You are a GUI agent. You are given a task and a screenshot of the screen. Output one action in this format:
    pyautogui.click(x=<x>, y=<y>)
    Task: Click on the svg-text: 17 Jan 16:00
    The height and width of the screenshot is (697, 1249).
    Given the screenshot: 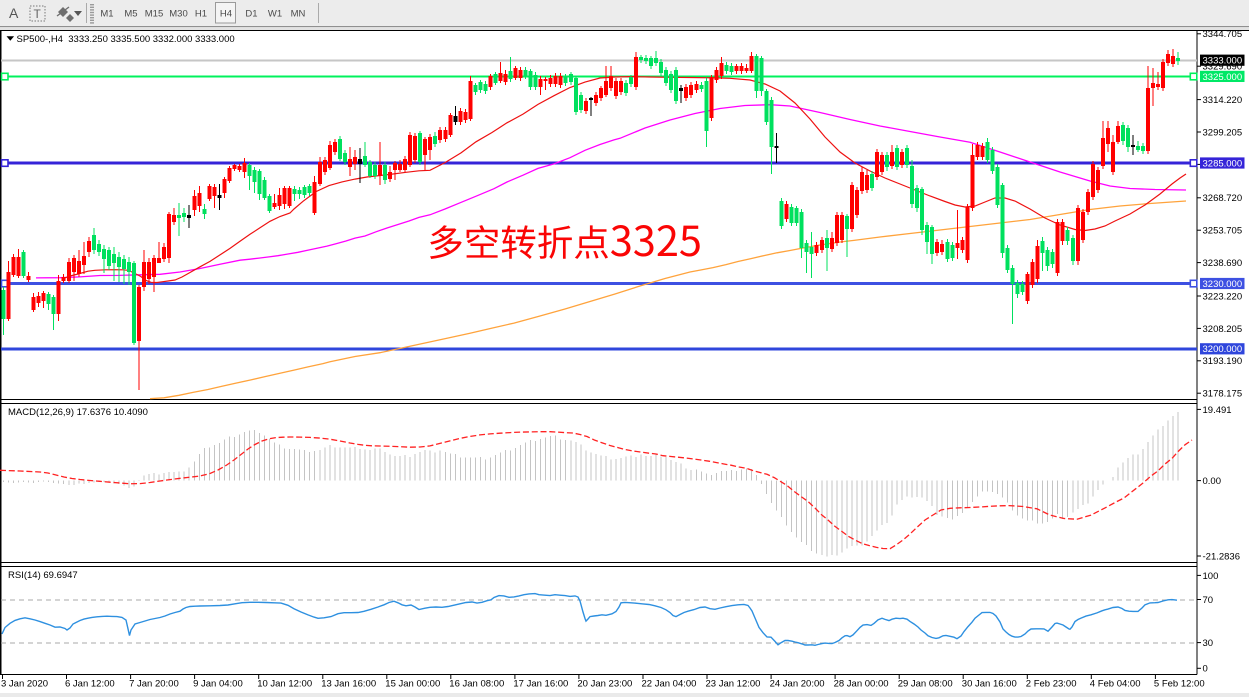 What is the action you would take?
    pyautogui.click(x=540, y=684)
    